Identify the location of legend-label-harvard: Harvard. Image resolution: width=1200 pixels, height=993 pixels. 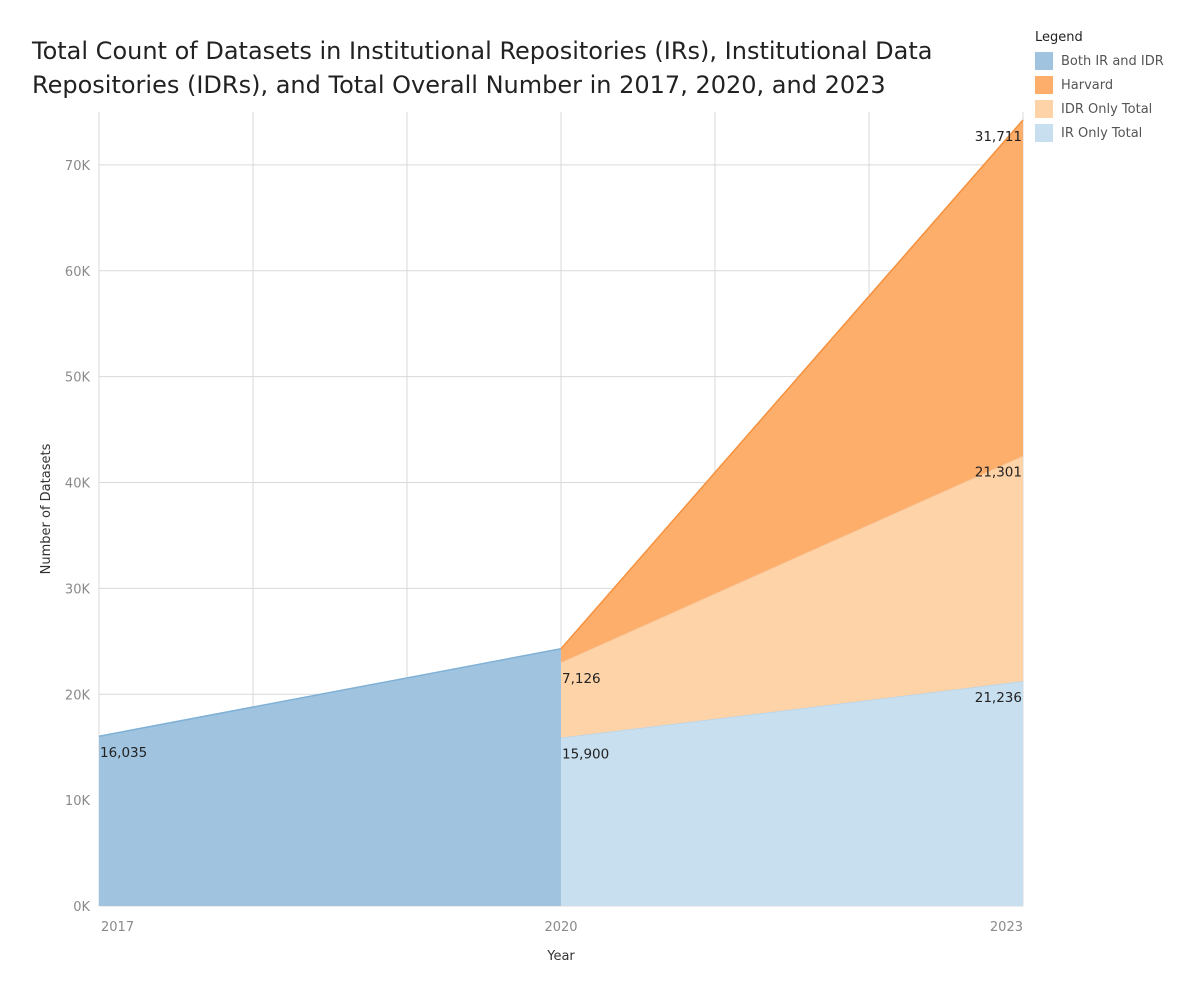
(1087, 85).